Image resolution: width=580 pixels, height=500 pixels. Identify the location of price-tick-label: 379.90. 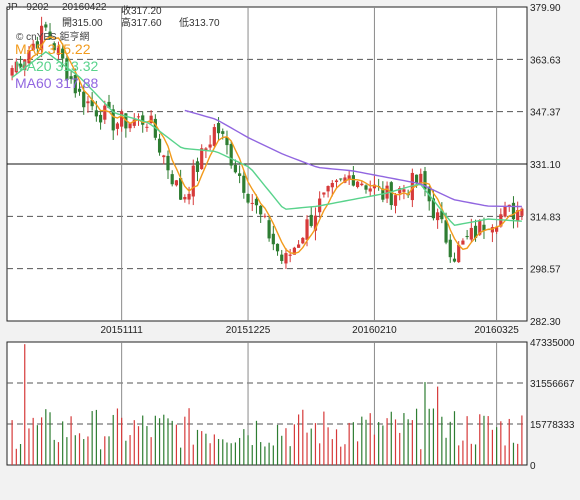
(545, 8).